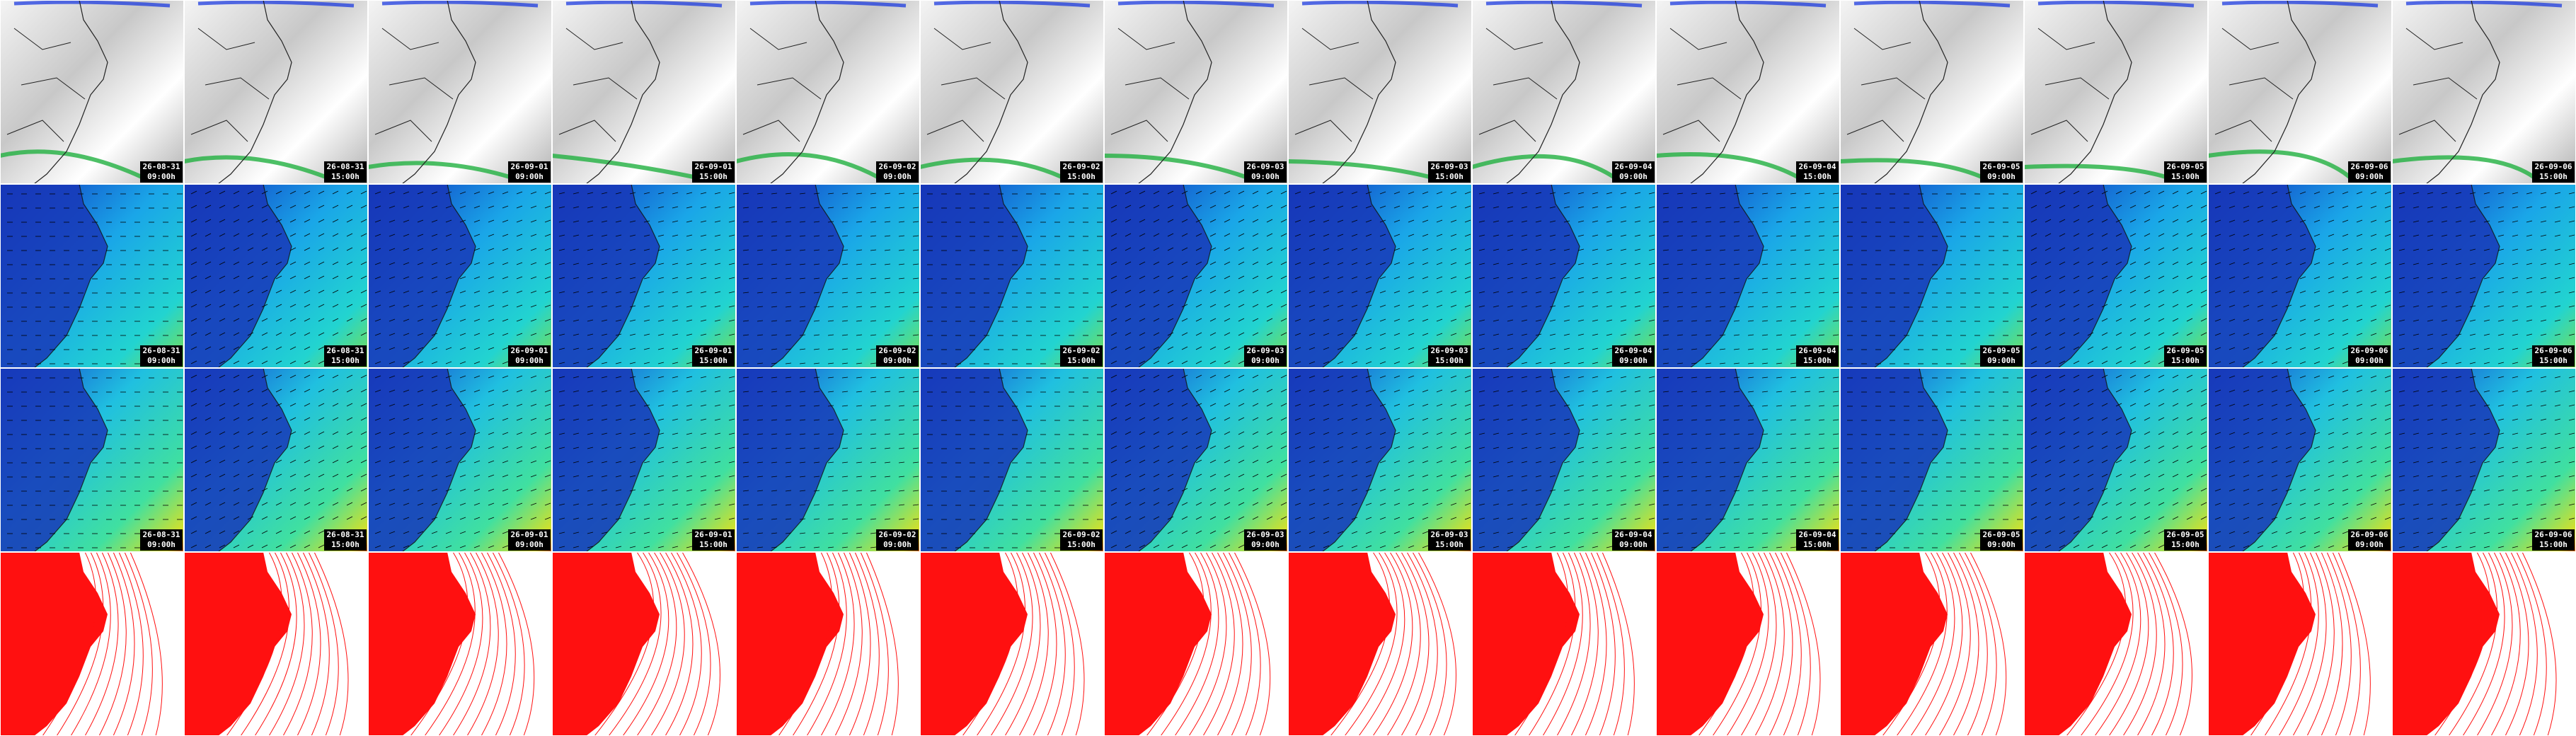  What do you see at coordinates (1450, 535) in the screenshot?
I see `date-label: 26-09-03` at bounding box center [1450, 535].